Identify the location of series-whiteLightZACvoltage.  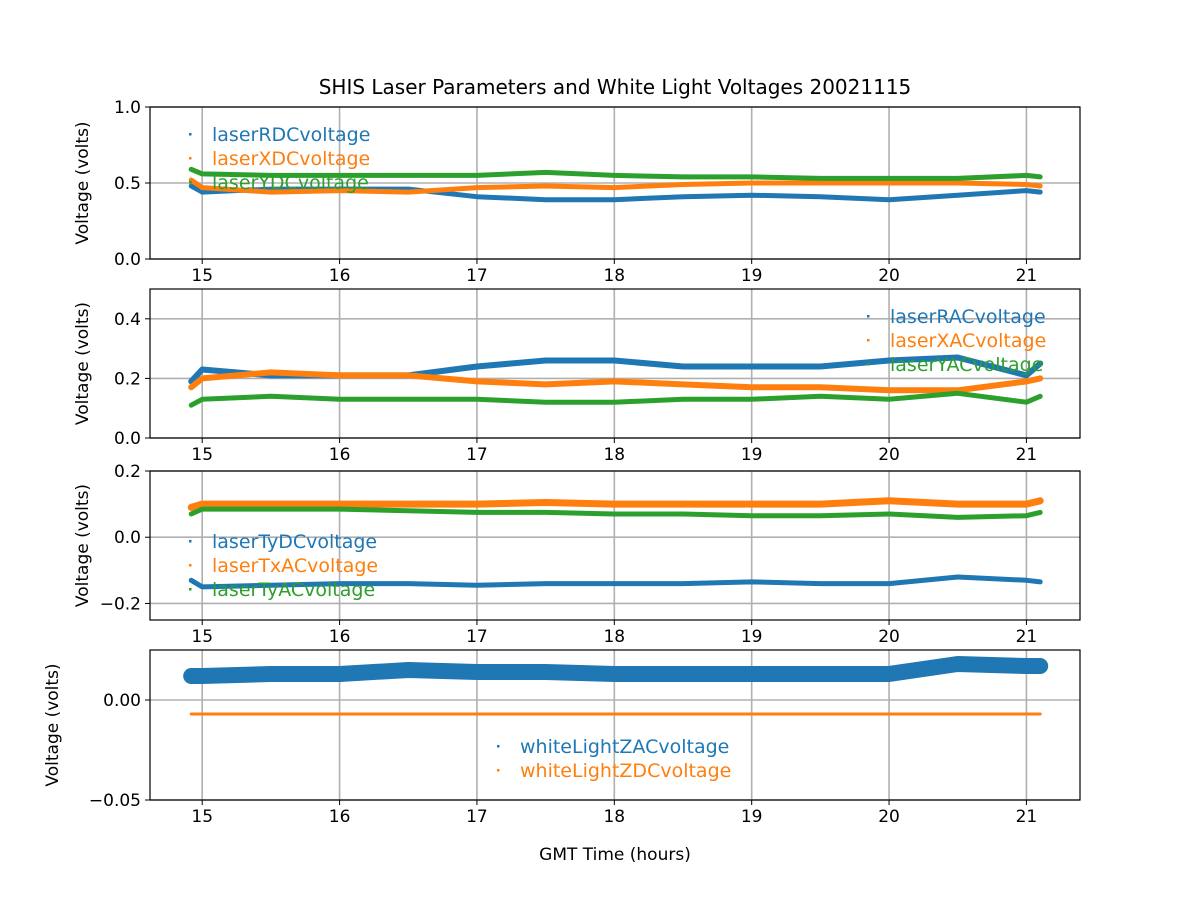
(616, 670).